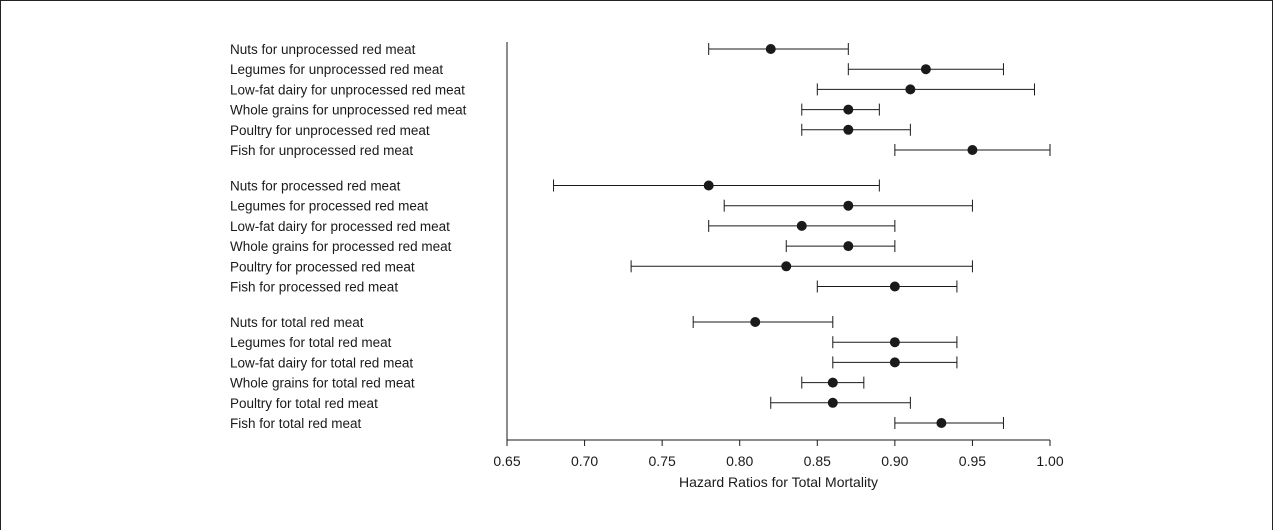 The image size is (1275, 530). Describe the element at coordinates (330, 130) in the screenshot. I see `row-label: Poultry for unprocessed red meat` at that location.